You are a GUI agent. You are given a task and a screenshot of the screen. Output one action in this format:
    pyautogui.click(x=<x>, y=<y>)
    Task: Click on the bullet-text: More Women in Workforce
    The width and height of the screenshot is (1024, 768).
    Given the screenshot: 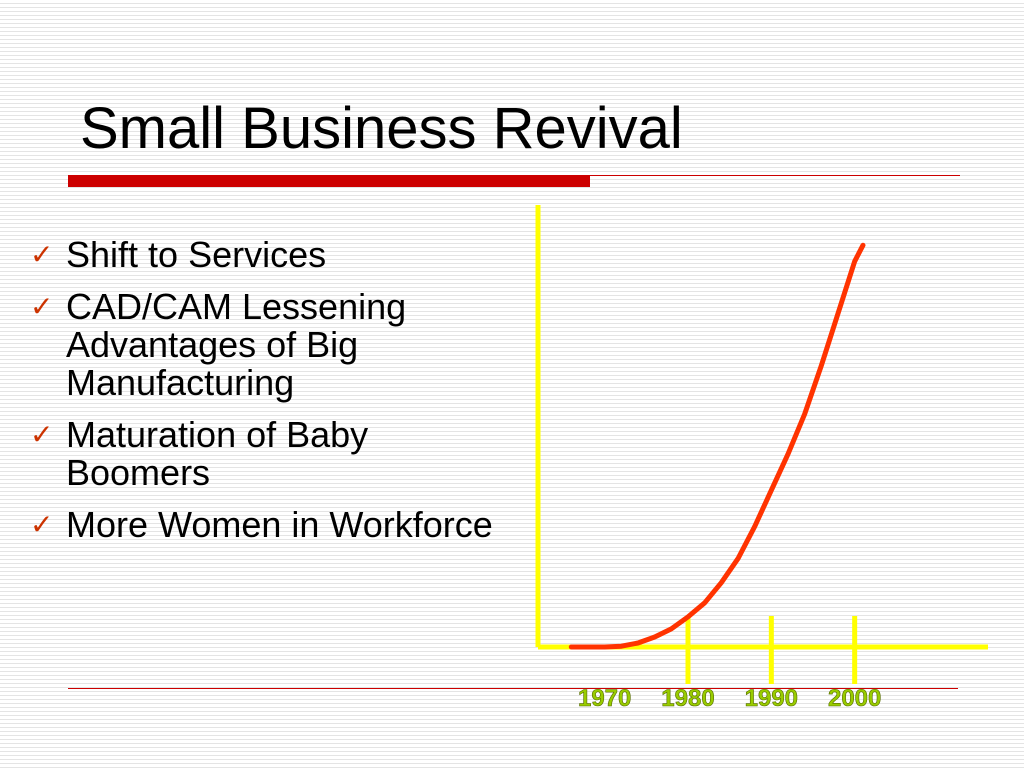 What is the action you would take?
    pyautogui.click(x=279, y=524)
    